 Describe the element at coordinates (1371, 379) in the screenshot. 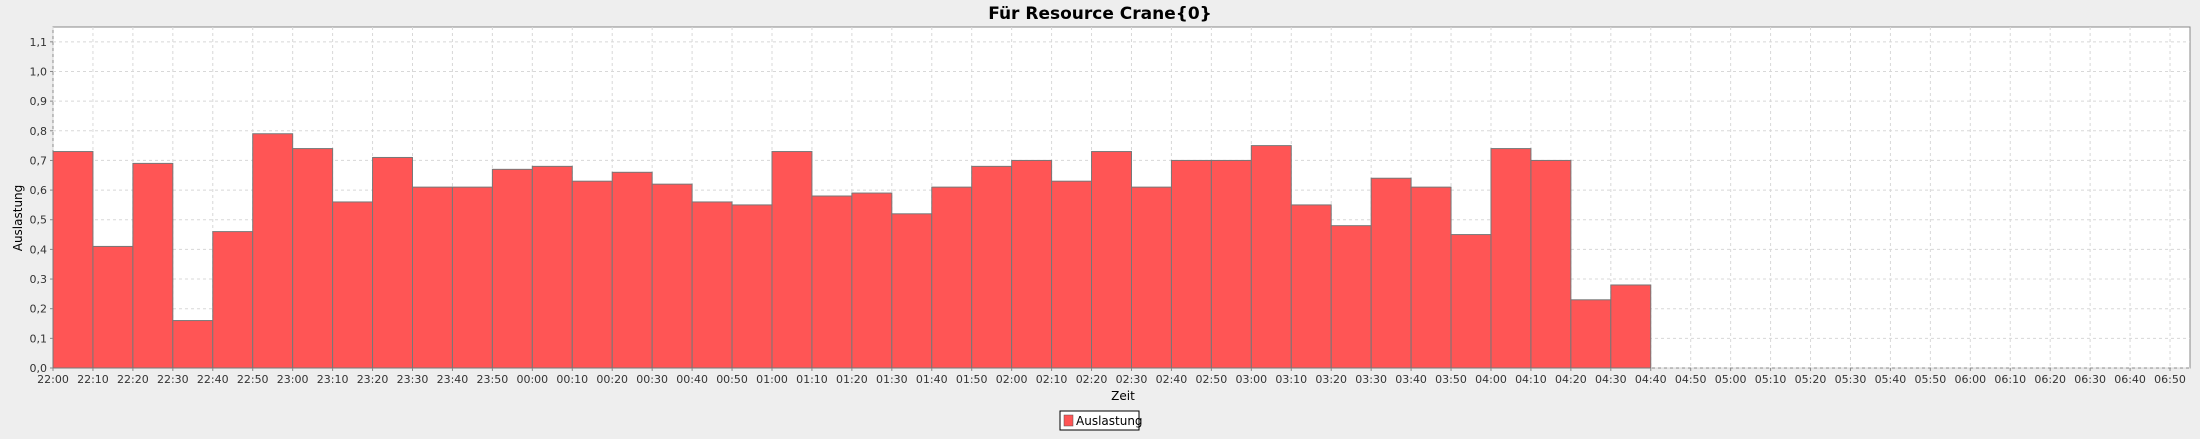

I see `x-tick-label: 03:30` at that location.